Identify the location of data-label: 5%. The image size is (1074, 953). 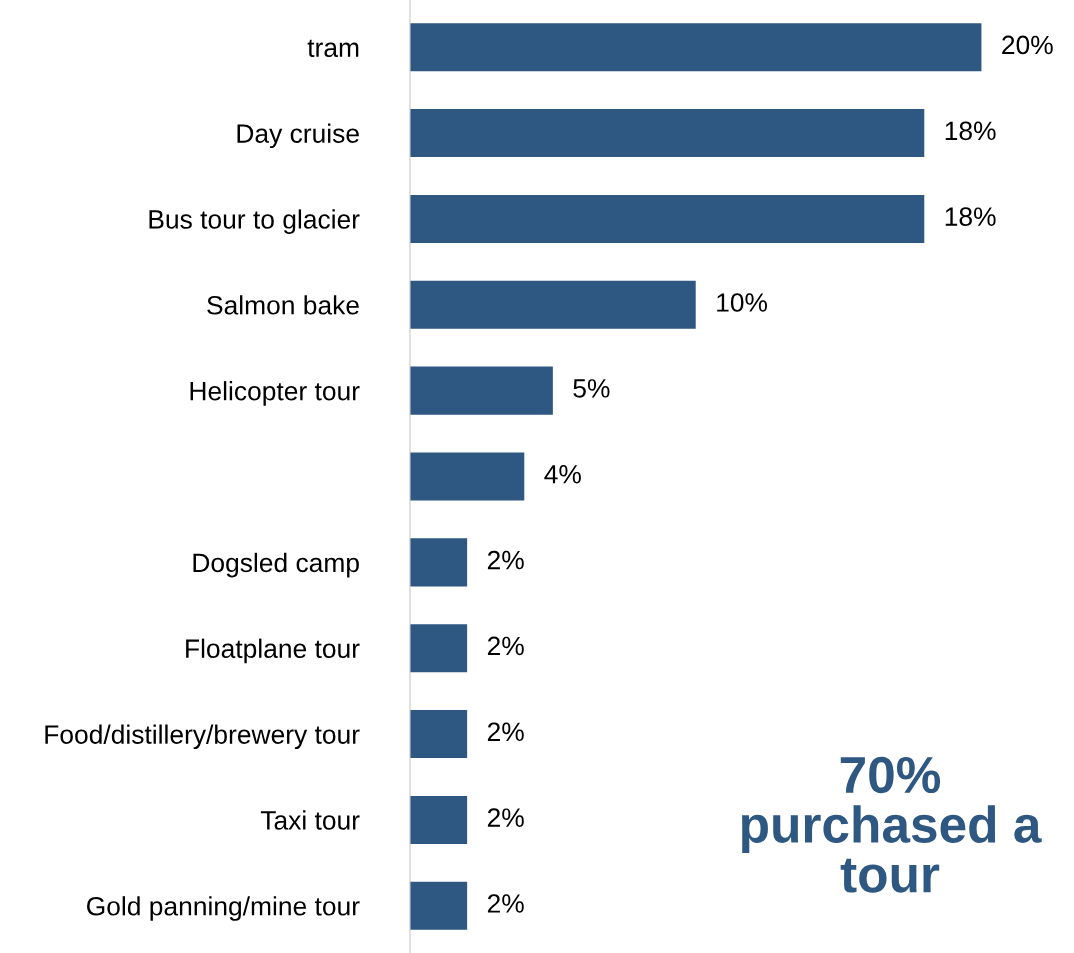
(591, 388).